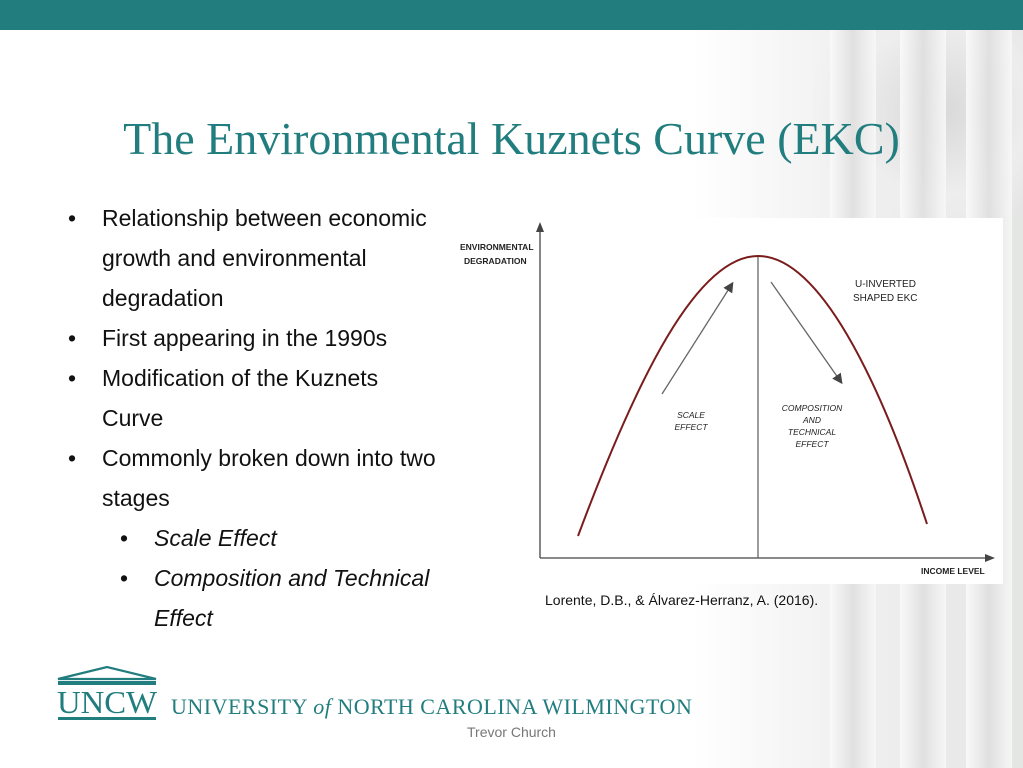 The width and height of the screenshot is (1023, 768). Describe the element at coordinates (107, 702) in the screenshot. I see `logo-text: UNCW` at that location.